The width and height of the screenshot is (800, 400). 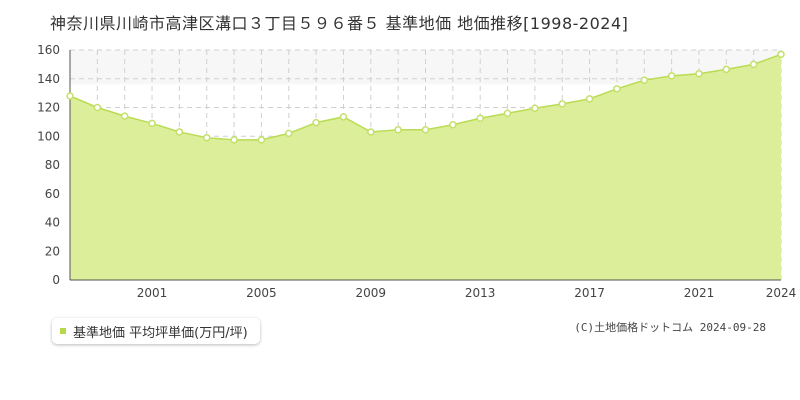 I want to click on y-tick-label: 120, so click(x=48, y=108).